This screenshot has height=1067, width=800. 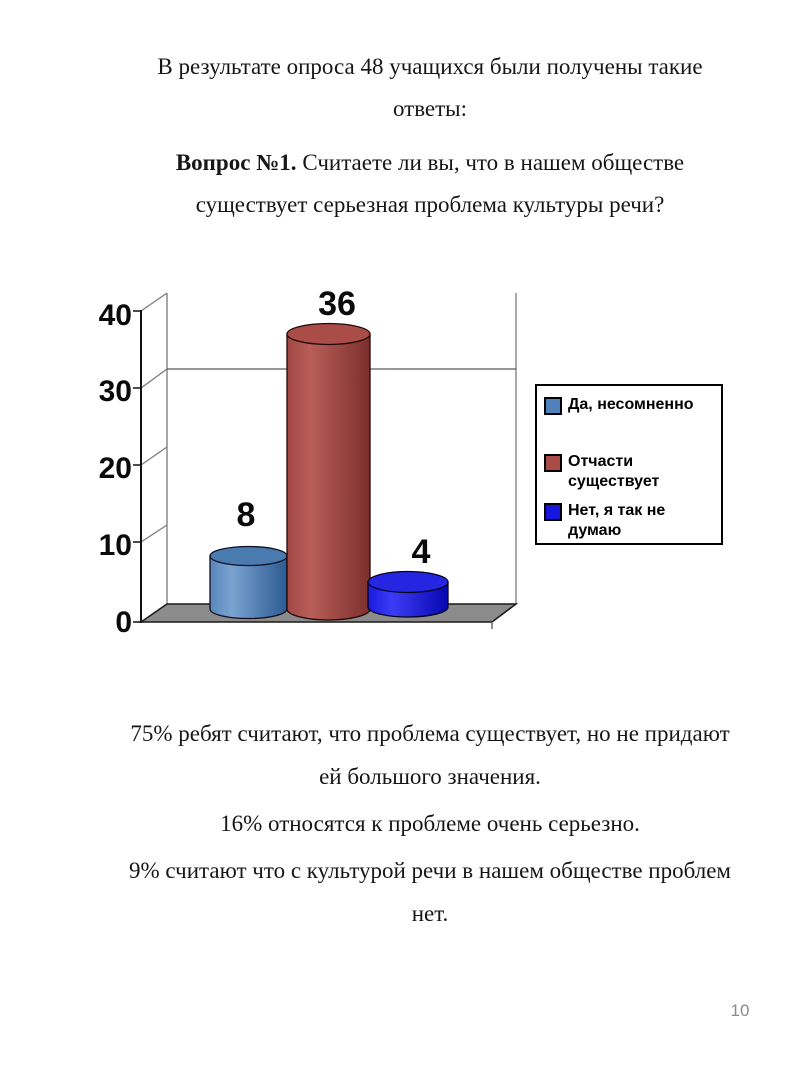 What do you see at coordinates (248, 582) in the screenshot?
I see `bar-yes` at bounding box center [248, 582].